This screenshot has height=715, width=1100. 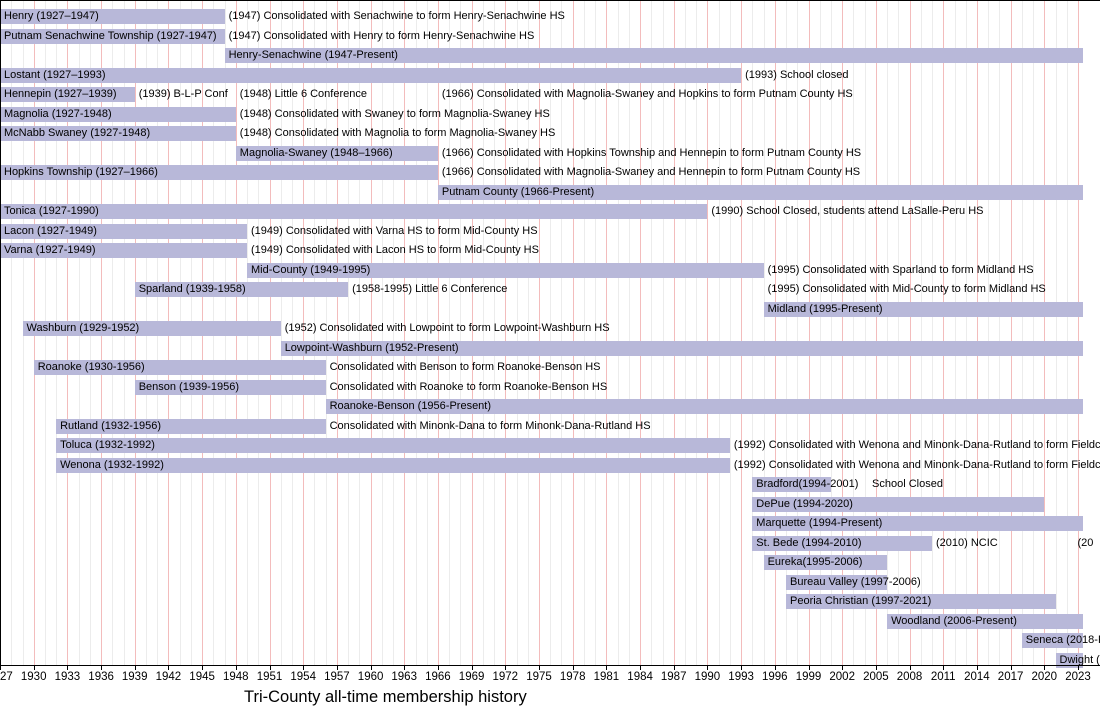 What do you see at coordinates (67, 677) in the screenshot?
I see `axis-tick-label: 1933` at bounding box center [67, 677].